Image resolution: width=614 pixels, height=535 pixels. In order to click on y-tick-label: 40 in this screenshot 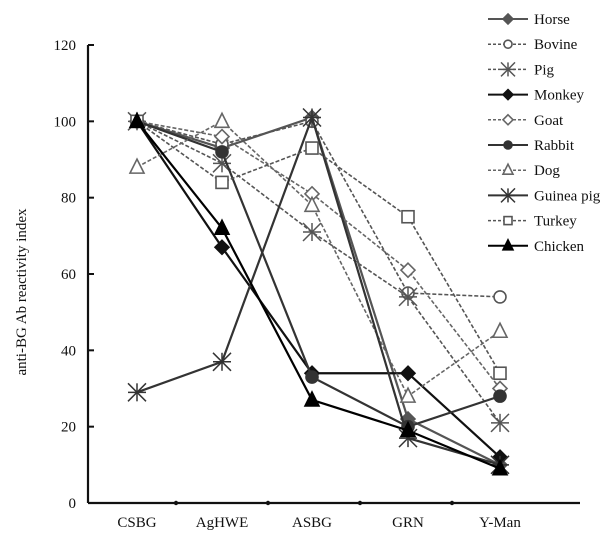, I will do `click(68, 351)`.